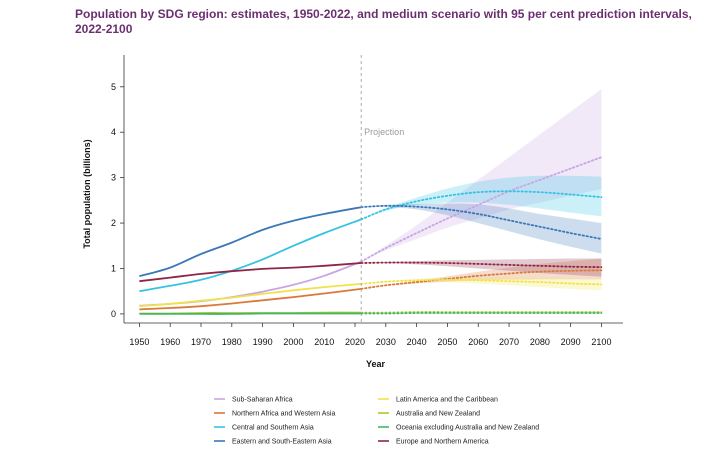  I want to click on latin-america-and-the-caribbean-estimate-line, so click(250, 295).